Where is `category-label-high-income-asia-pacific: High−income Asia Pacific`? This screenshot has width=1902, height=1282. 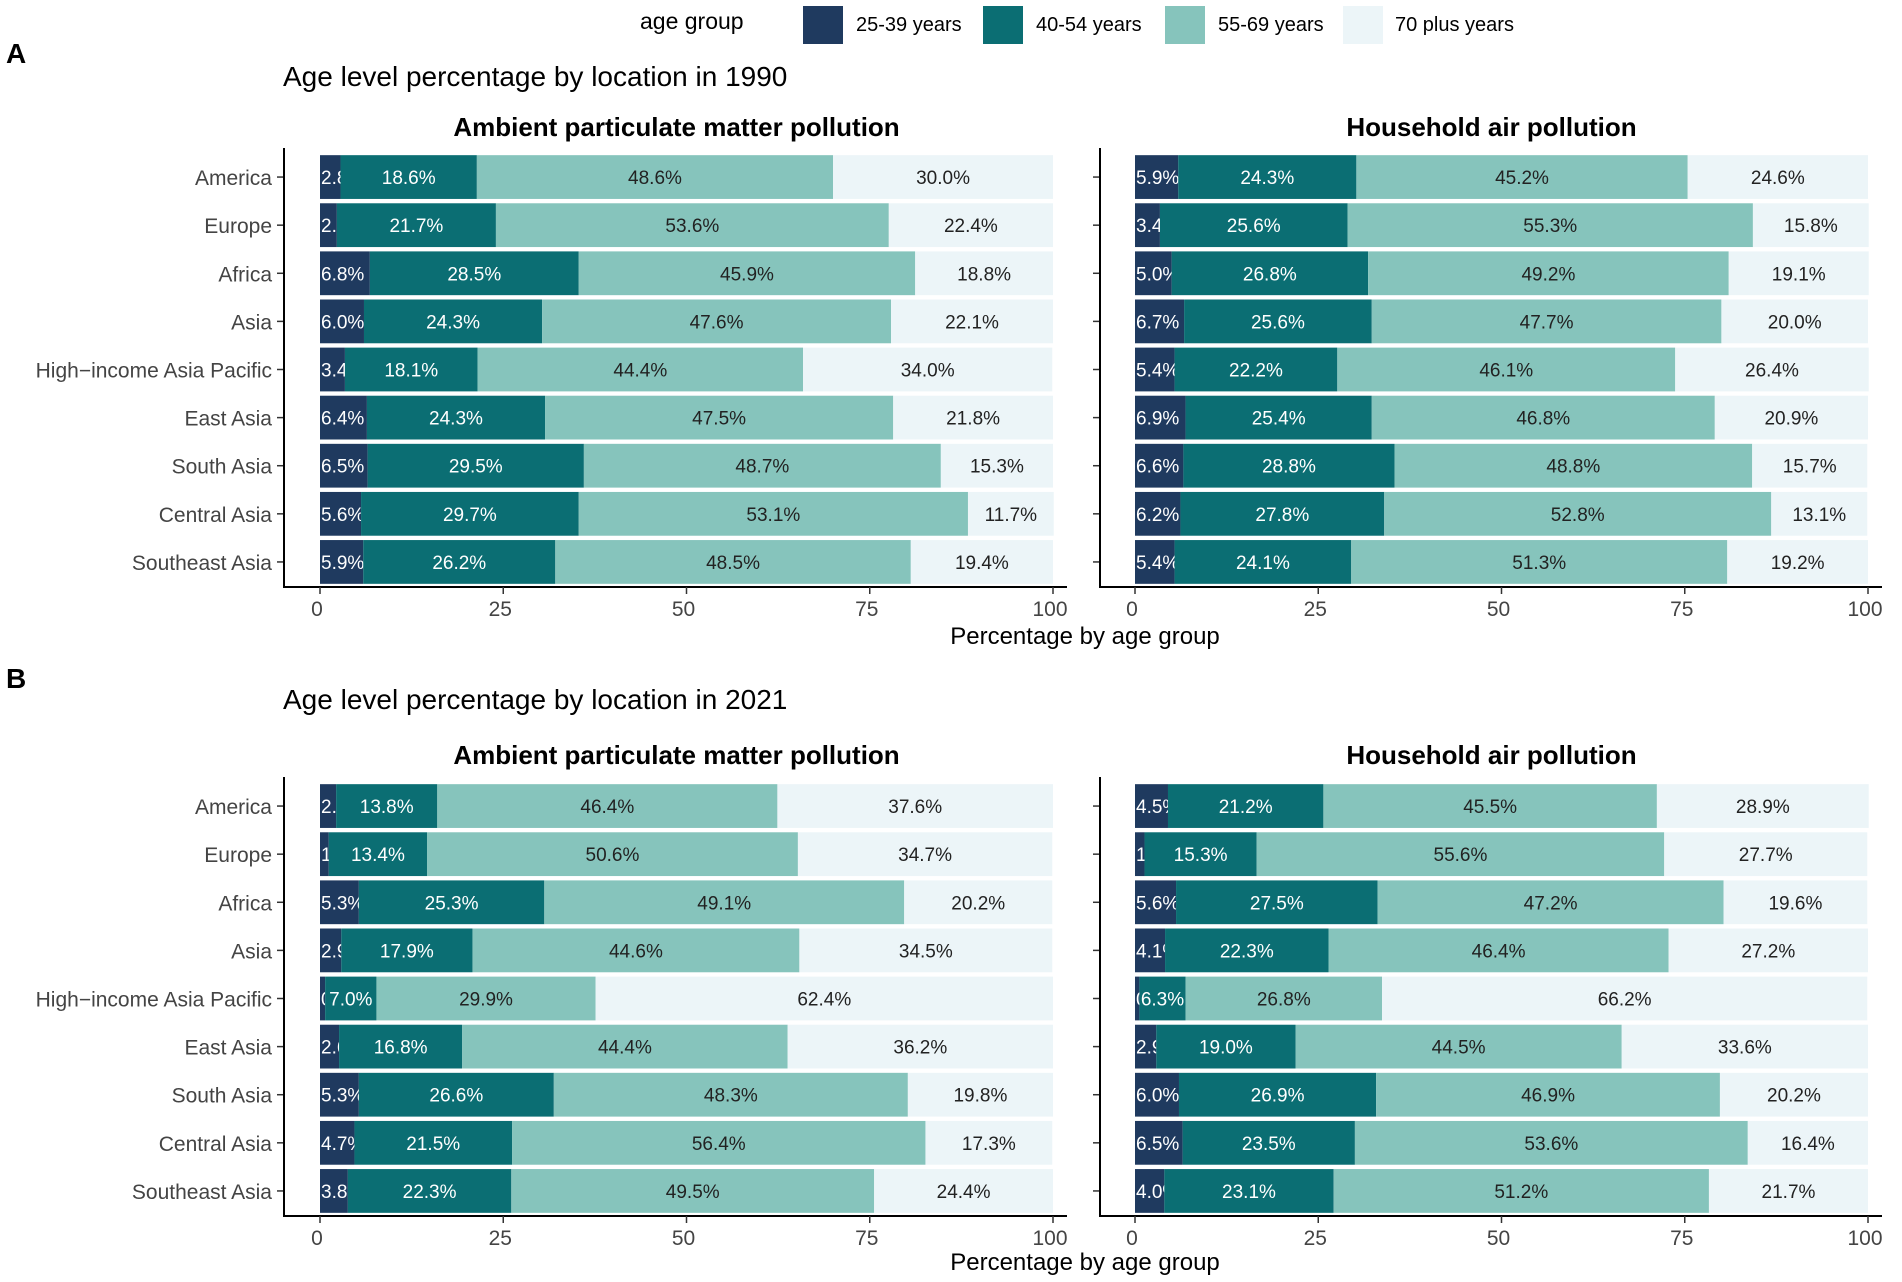 category-label-high-income-asia-pacific: High−income Asia Pacific is located at coordinates (154, 371).